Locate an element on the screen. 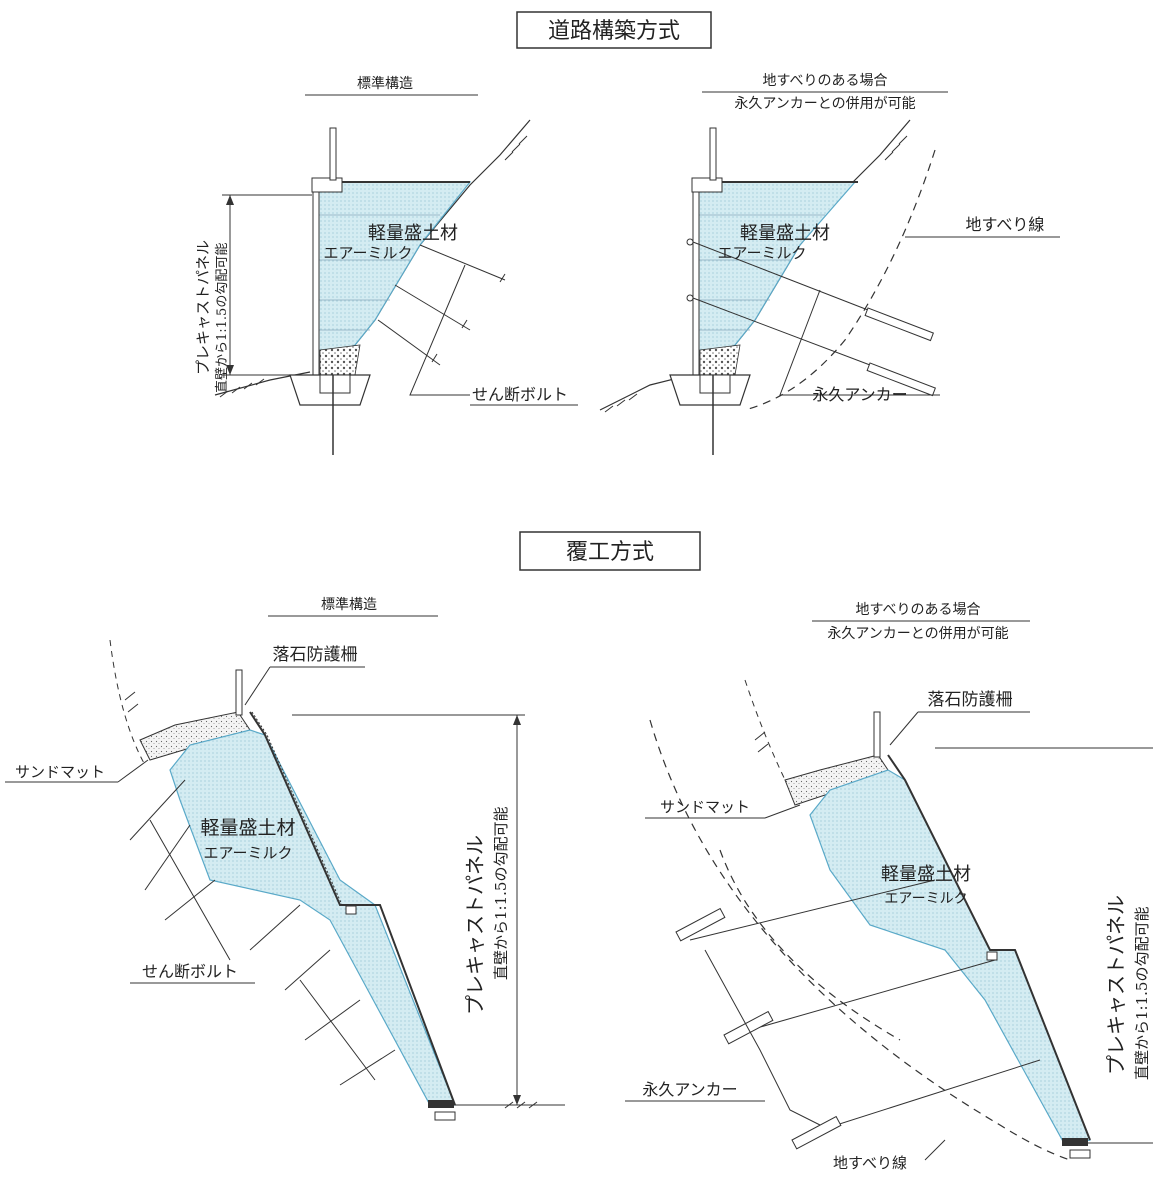  cover-ls-slip-label: 地すべり線 is located at coordinates (870, 1163).